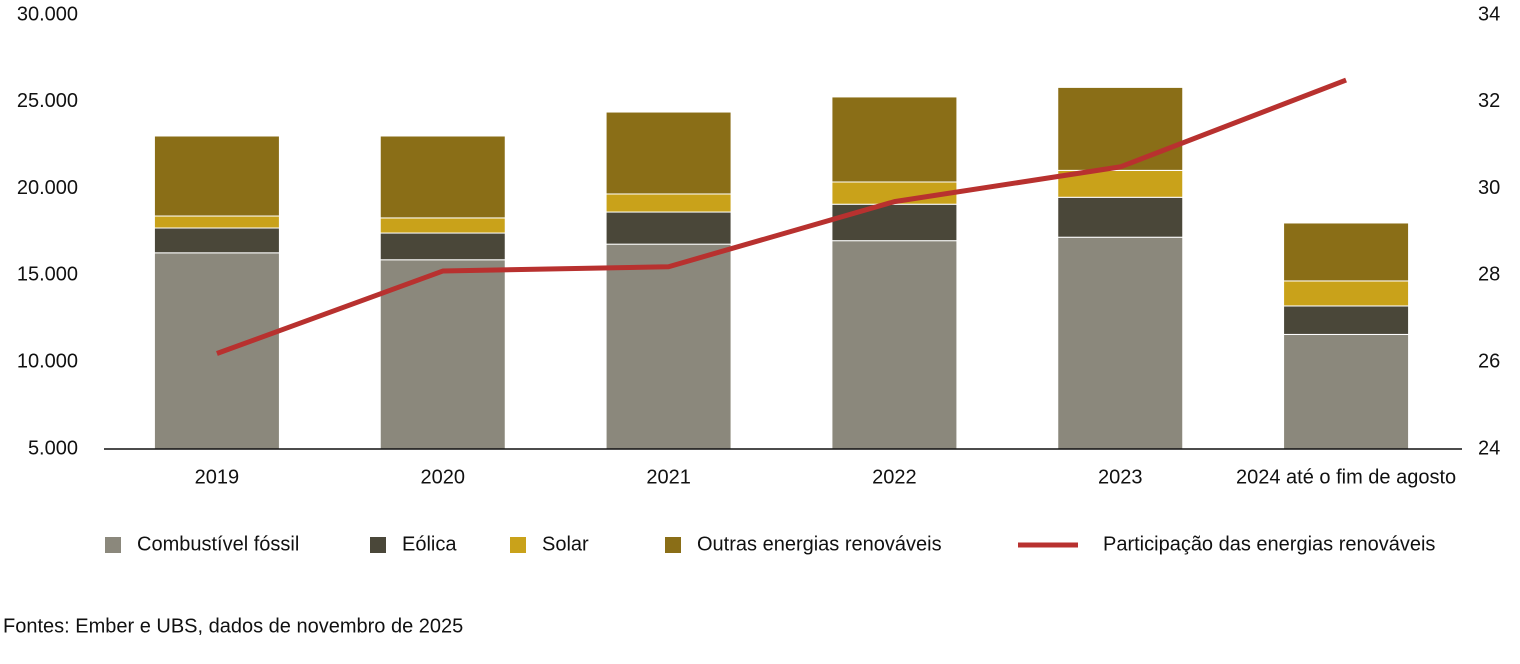  Describe the element at coordinates (47, 361) in the screenshot. I see `y-tick-label: 10.000` at that location.